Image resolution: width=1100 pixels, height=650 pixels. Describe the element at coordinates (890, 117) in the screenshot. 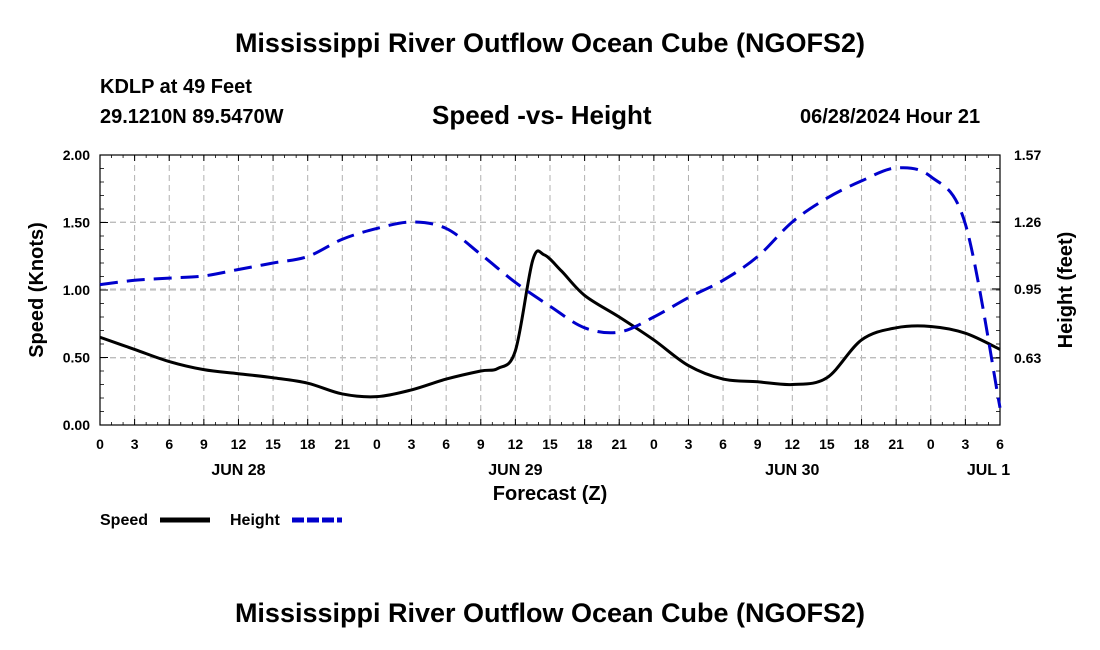

I see `forecast-datetime: 06/28/2024 Hour 21` at that location.